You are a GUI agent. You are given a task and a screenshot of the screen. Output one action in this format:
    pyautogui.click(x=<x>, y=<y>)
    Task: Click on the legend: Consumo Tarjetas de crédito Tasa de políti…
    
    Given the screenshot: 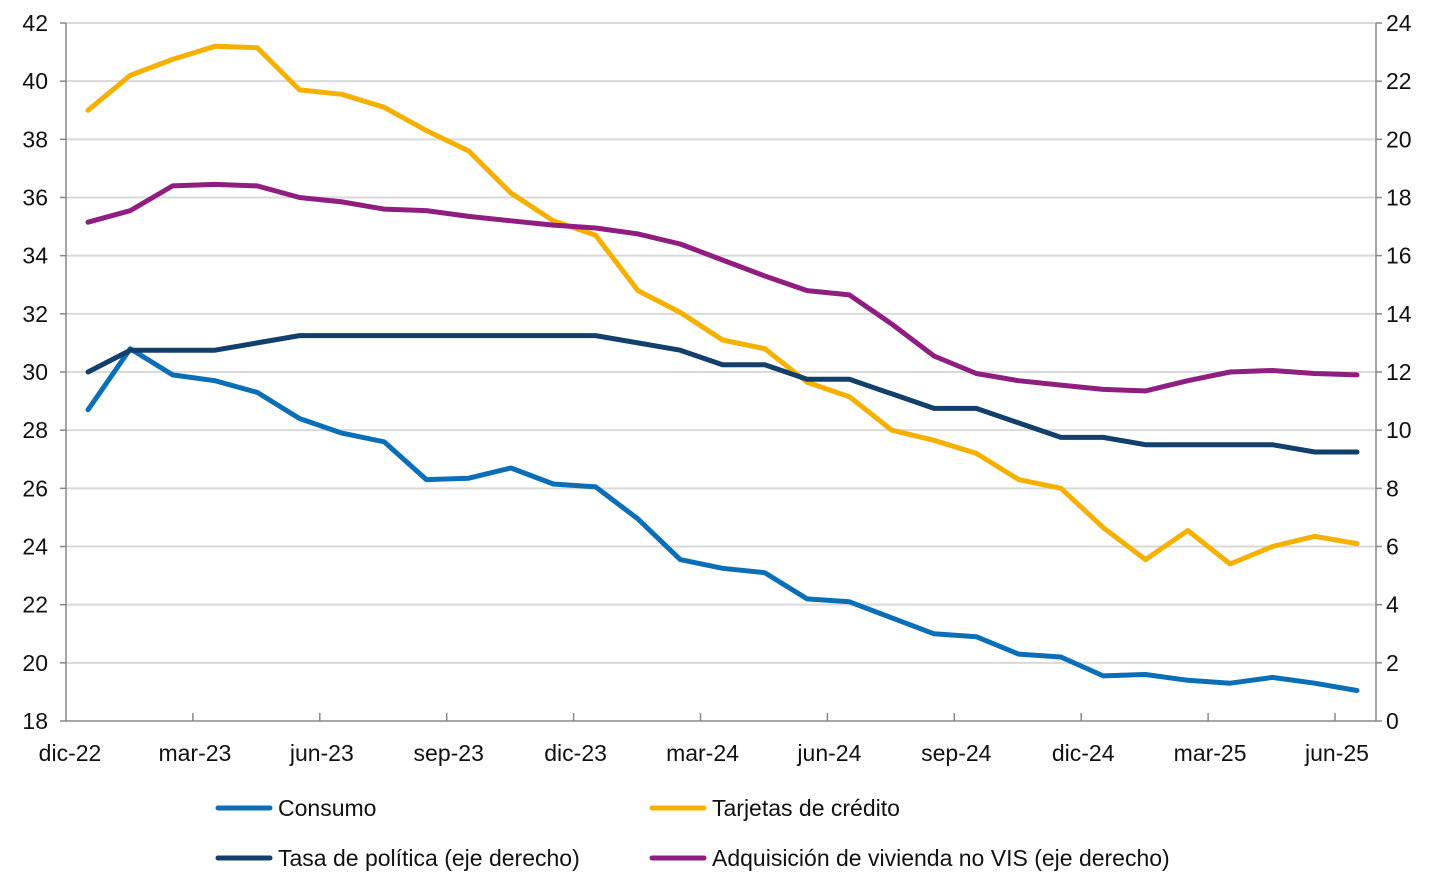 What is the action you would take?
    pyautogui.click(x=692, y=833)
    